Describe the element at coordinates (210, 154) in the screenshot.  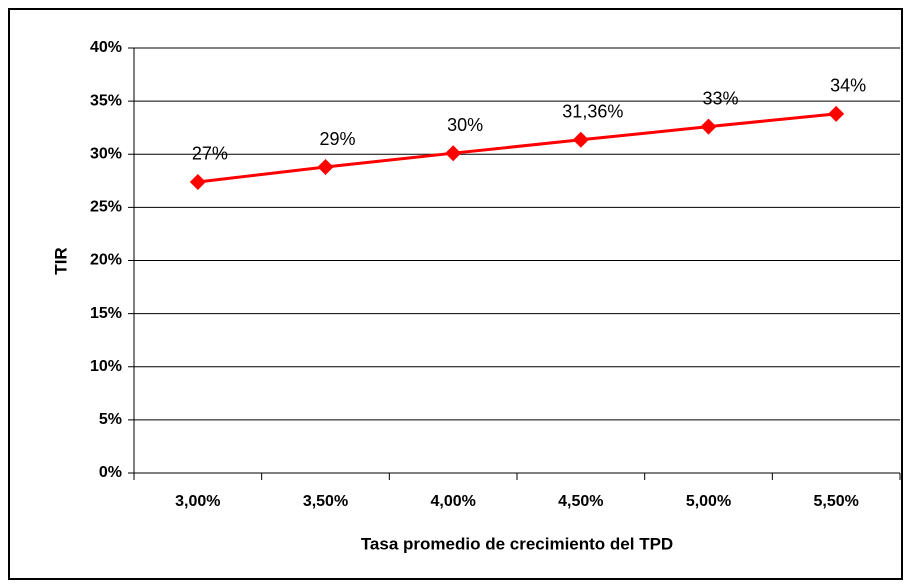
I see `data-label: 27%` at that location.